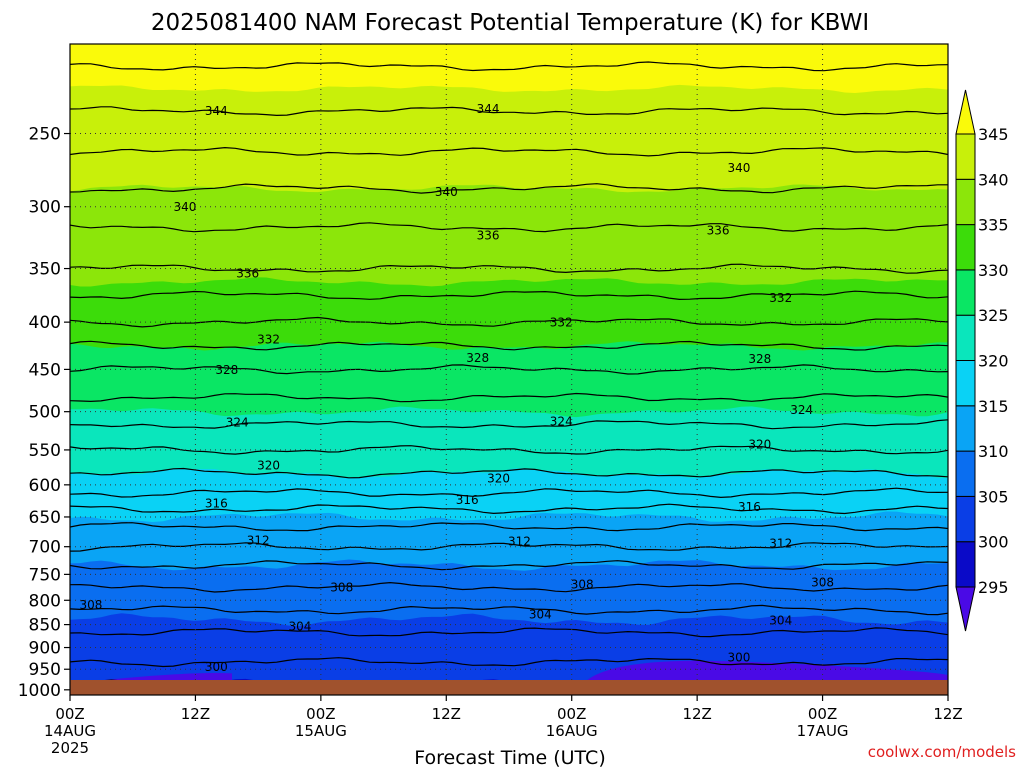 Image resolution: width=1024 pixels, height=772 pixels. I want to click on colorbar-label: 340, so click(993, 179).